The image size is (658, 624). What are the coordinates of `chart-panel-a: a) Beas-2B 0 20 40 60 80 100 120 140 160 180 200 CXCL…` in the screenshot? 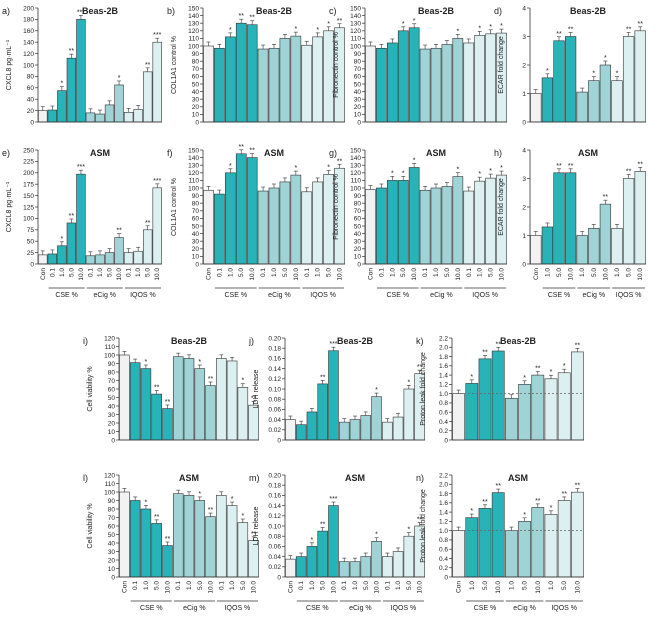 It's located at (82, 65).